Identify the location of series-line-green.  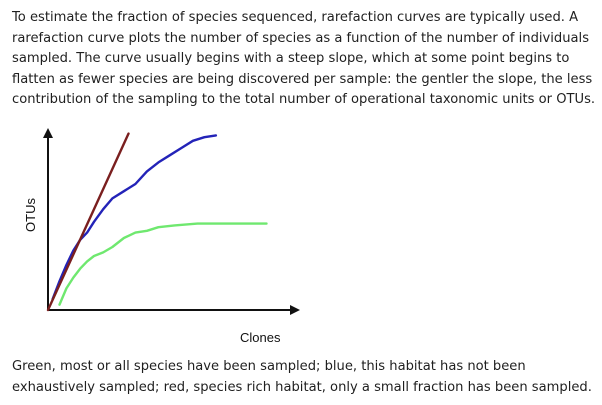
(163, 264).